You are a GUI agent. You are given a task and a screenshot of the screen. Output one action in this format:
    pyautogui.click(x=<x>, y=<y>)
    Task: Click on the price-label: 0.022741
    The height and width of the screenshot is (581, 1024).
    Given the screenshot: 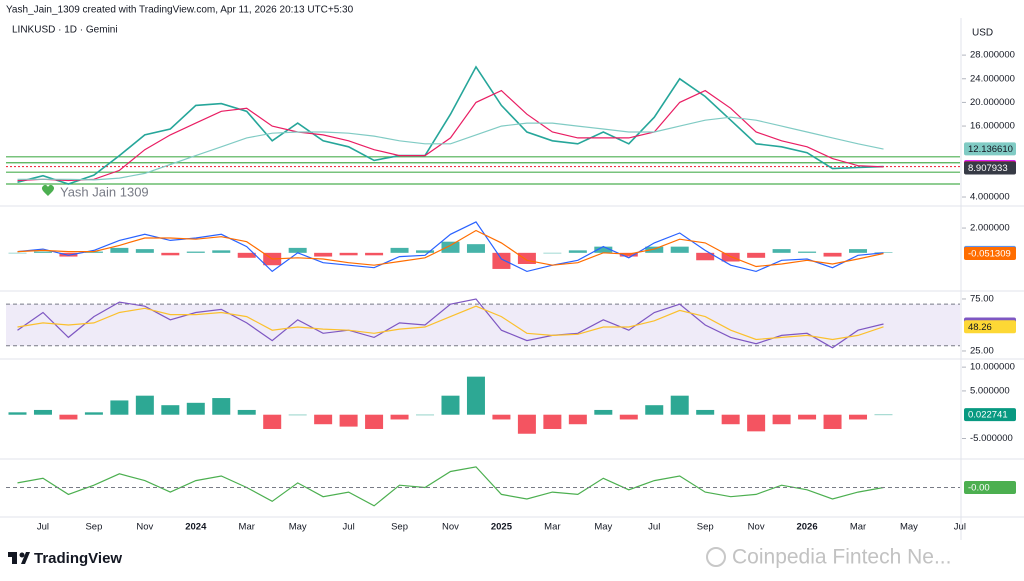 What is the action you would take?
    pyautogui.click(x=988, y=415)
    